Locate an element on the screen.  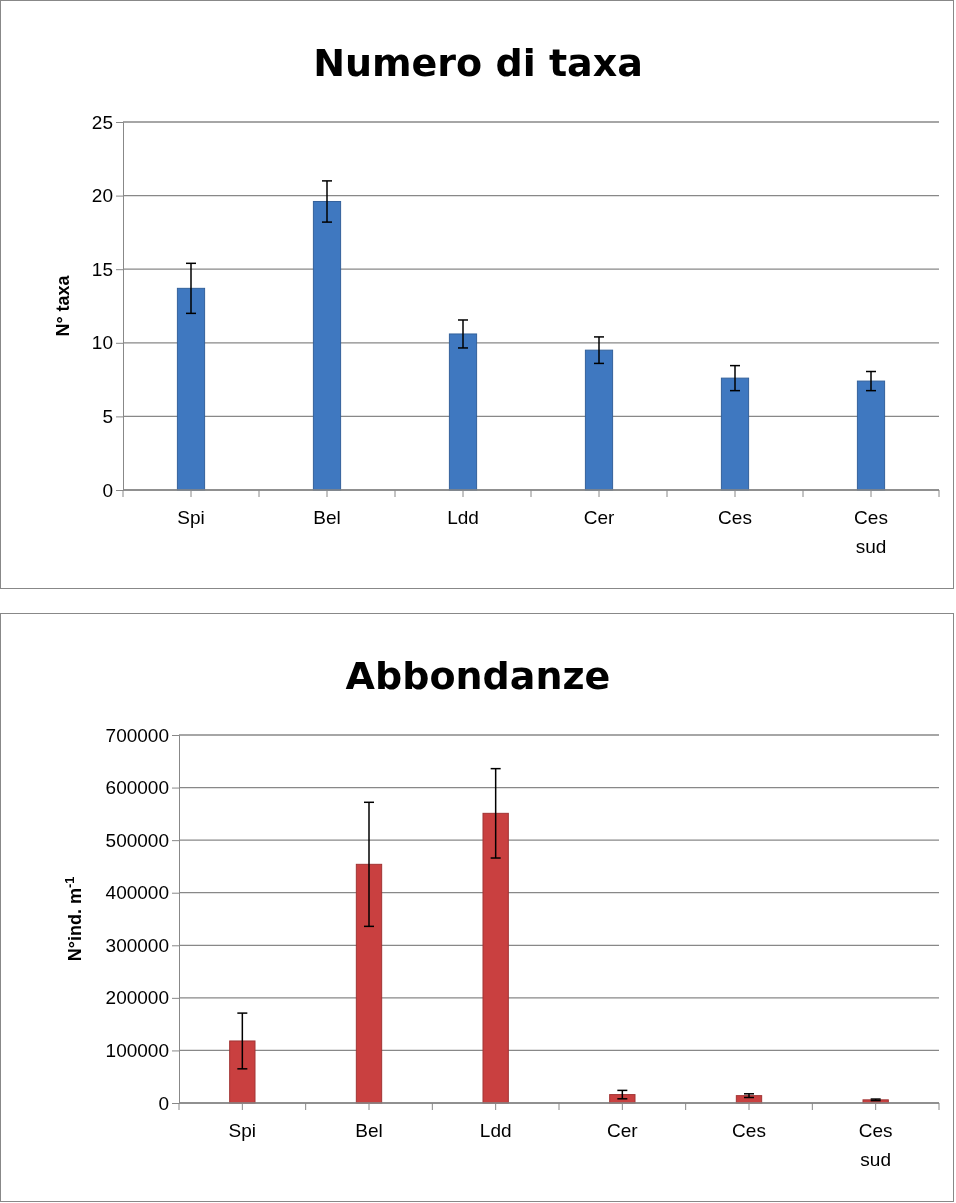
y-tick-label: 20 is located at coordinates (102, 196).